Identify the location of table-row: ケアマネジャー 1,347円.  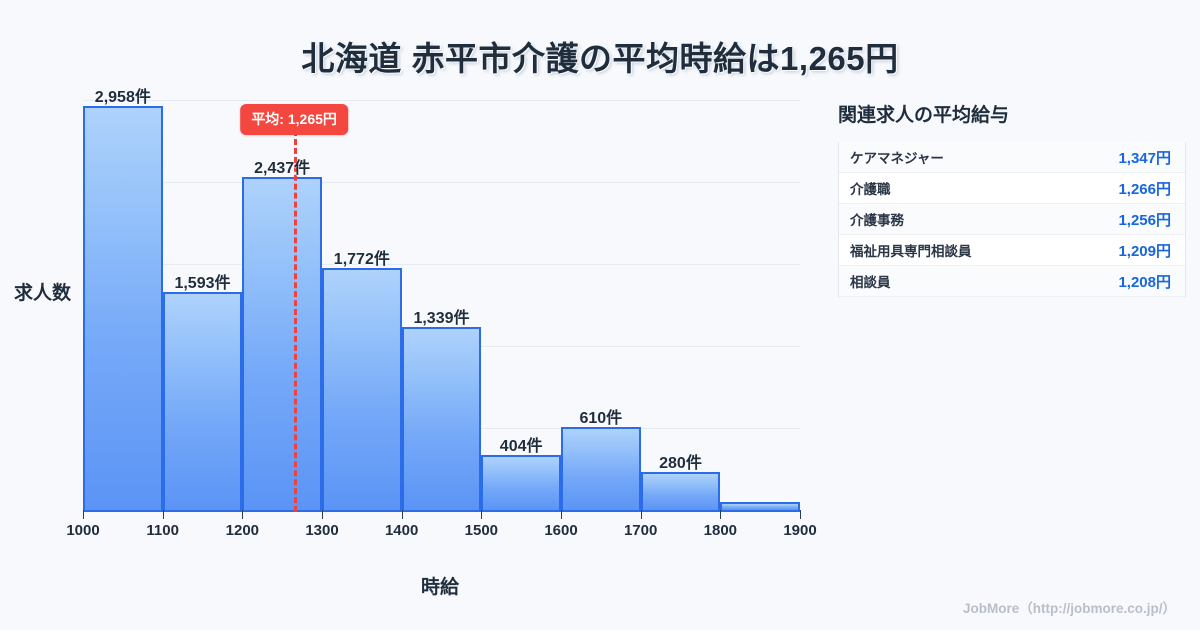
(1012, 157).